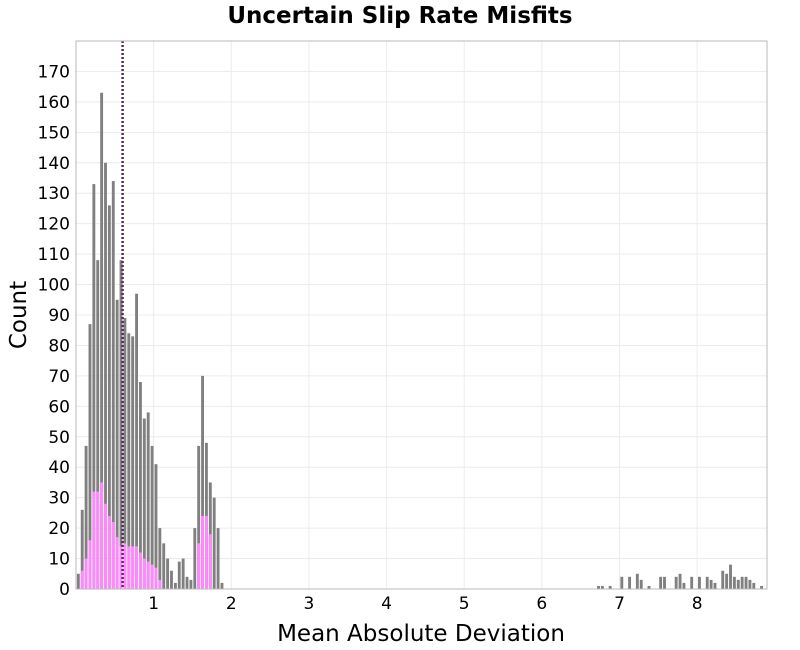  Describe the element at coordinates (697, 604) in the screenshot. I see `x-tick-label-8: 8` at that location.